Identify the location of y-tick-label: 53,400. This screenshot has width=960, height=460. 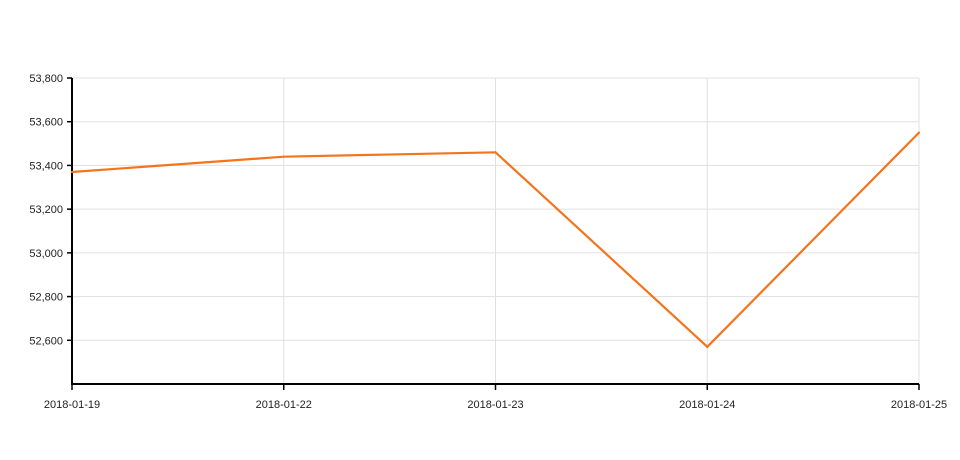
(46, 166).